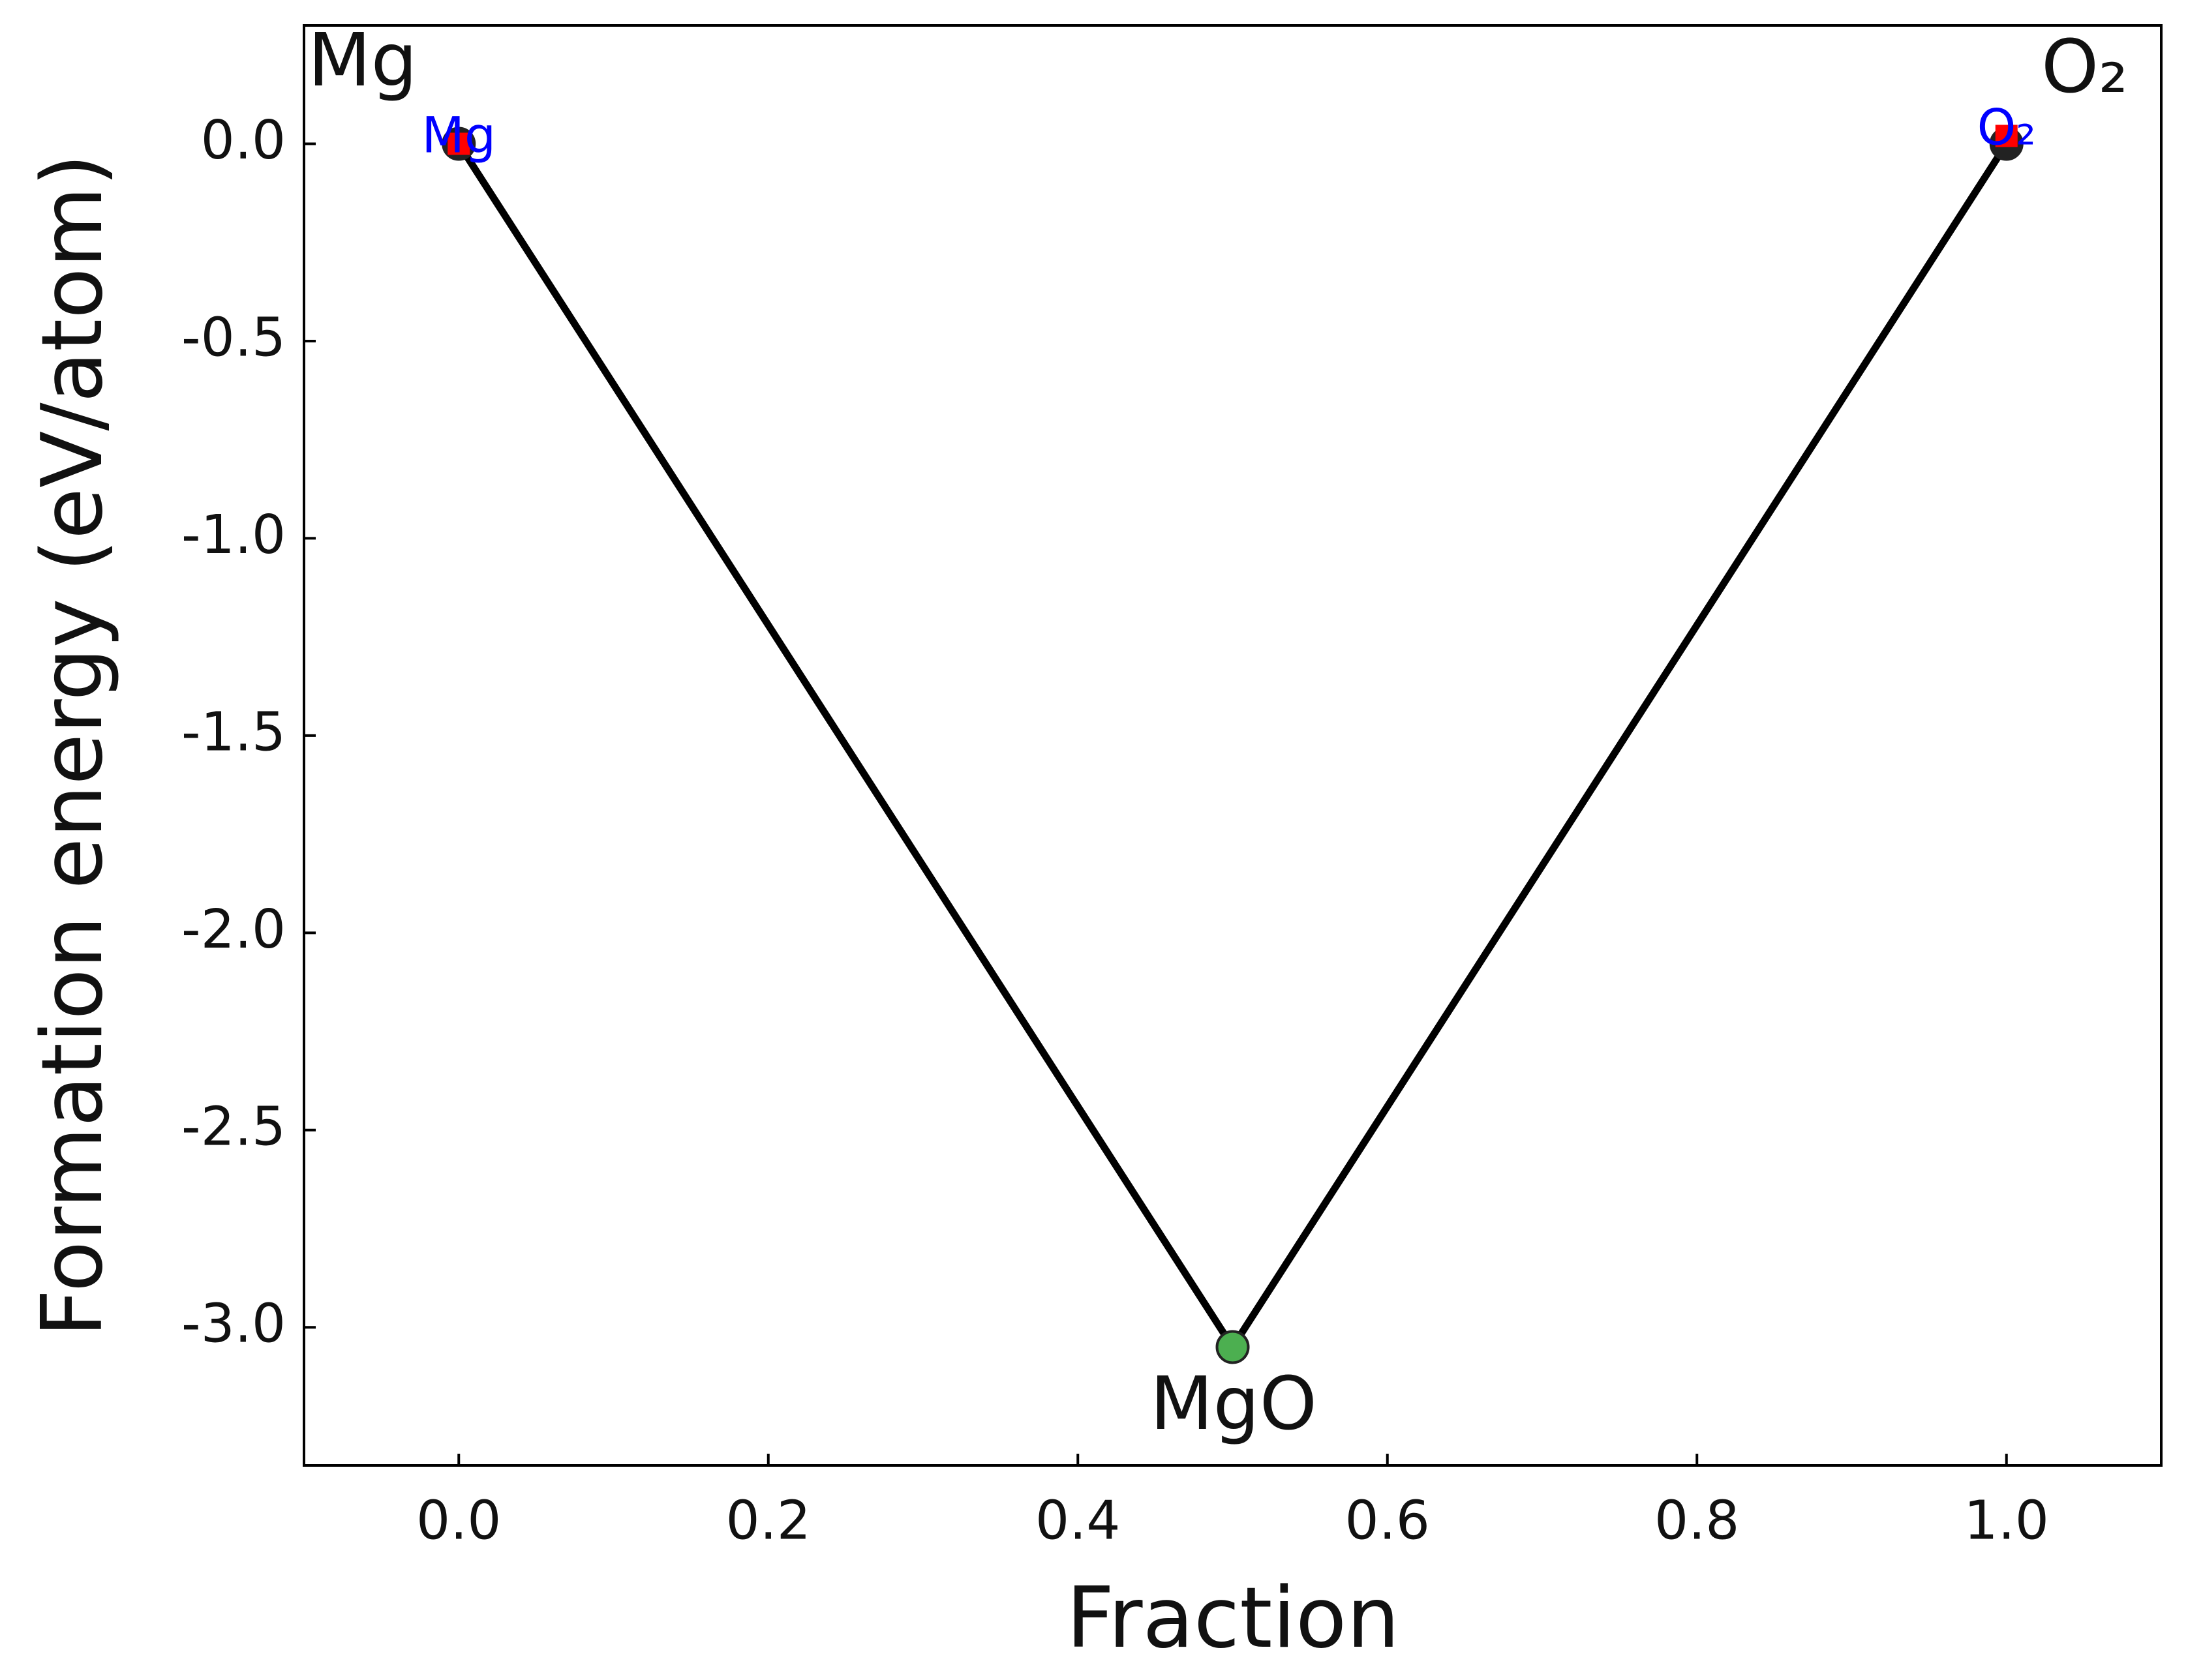 The width and height of the screenshot is (2188, 1680). What do you see at coordinates (1696, 1521) in the screenshot?
I see `x-tick-label: 0.8` at bounding box center [1696, 1521].